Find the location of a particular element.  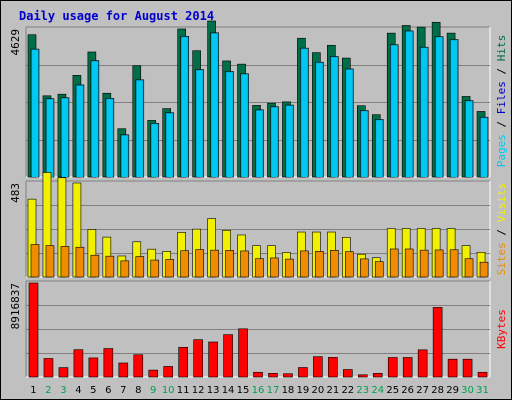

x-tick-label-day-14: 14 is located at coordinates (228, 390).